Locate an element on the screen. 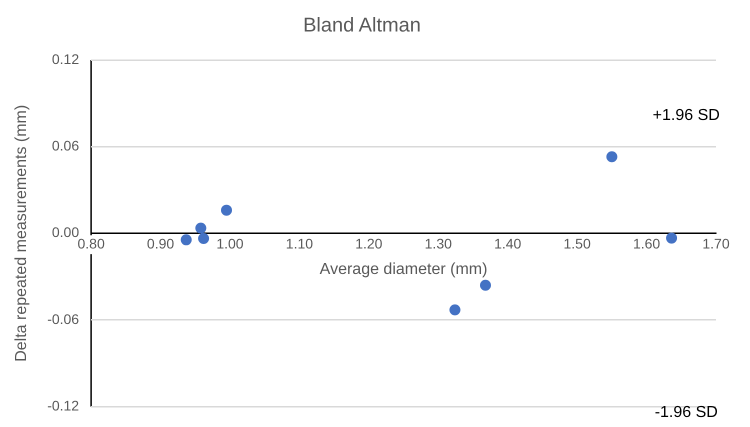 The height and width of the screenshot is (427, 750). annotation: -1.96 SD is located at coordinates (686, 412).